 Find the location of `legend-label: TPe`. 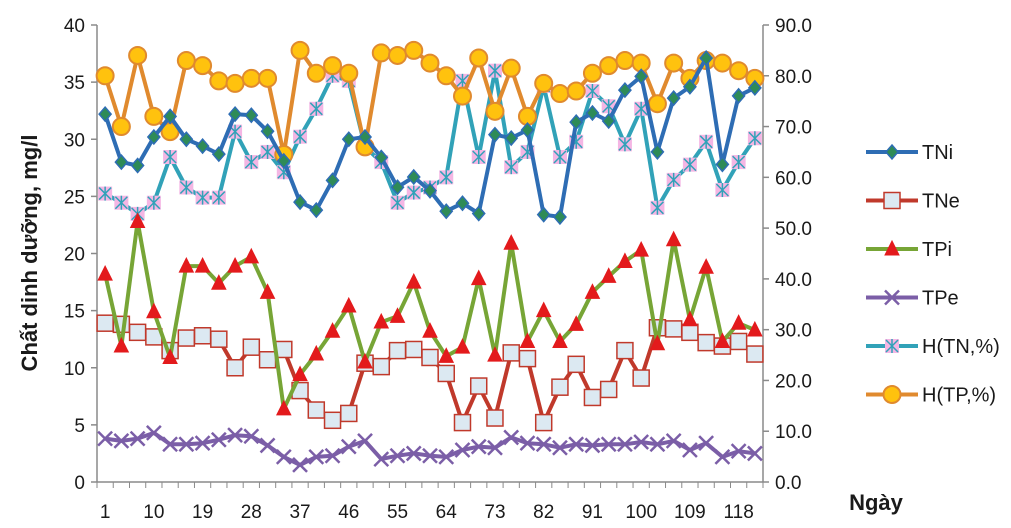

legend-label: TPe is located at coordinates (940, 299).